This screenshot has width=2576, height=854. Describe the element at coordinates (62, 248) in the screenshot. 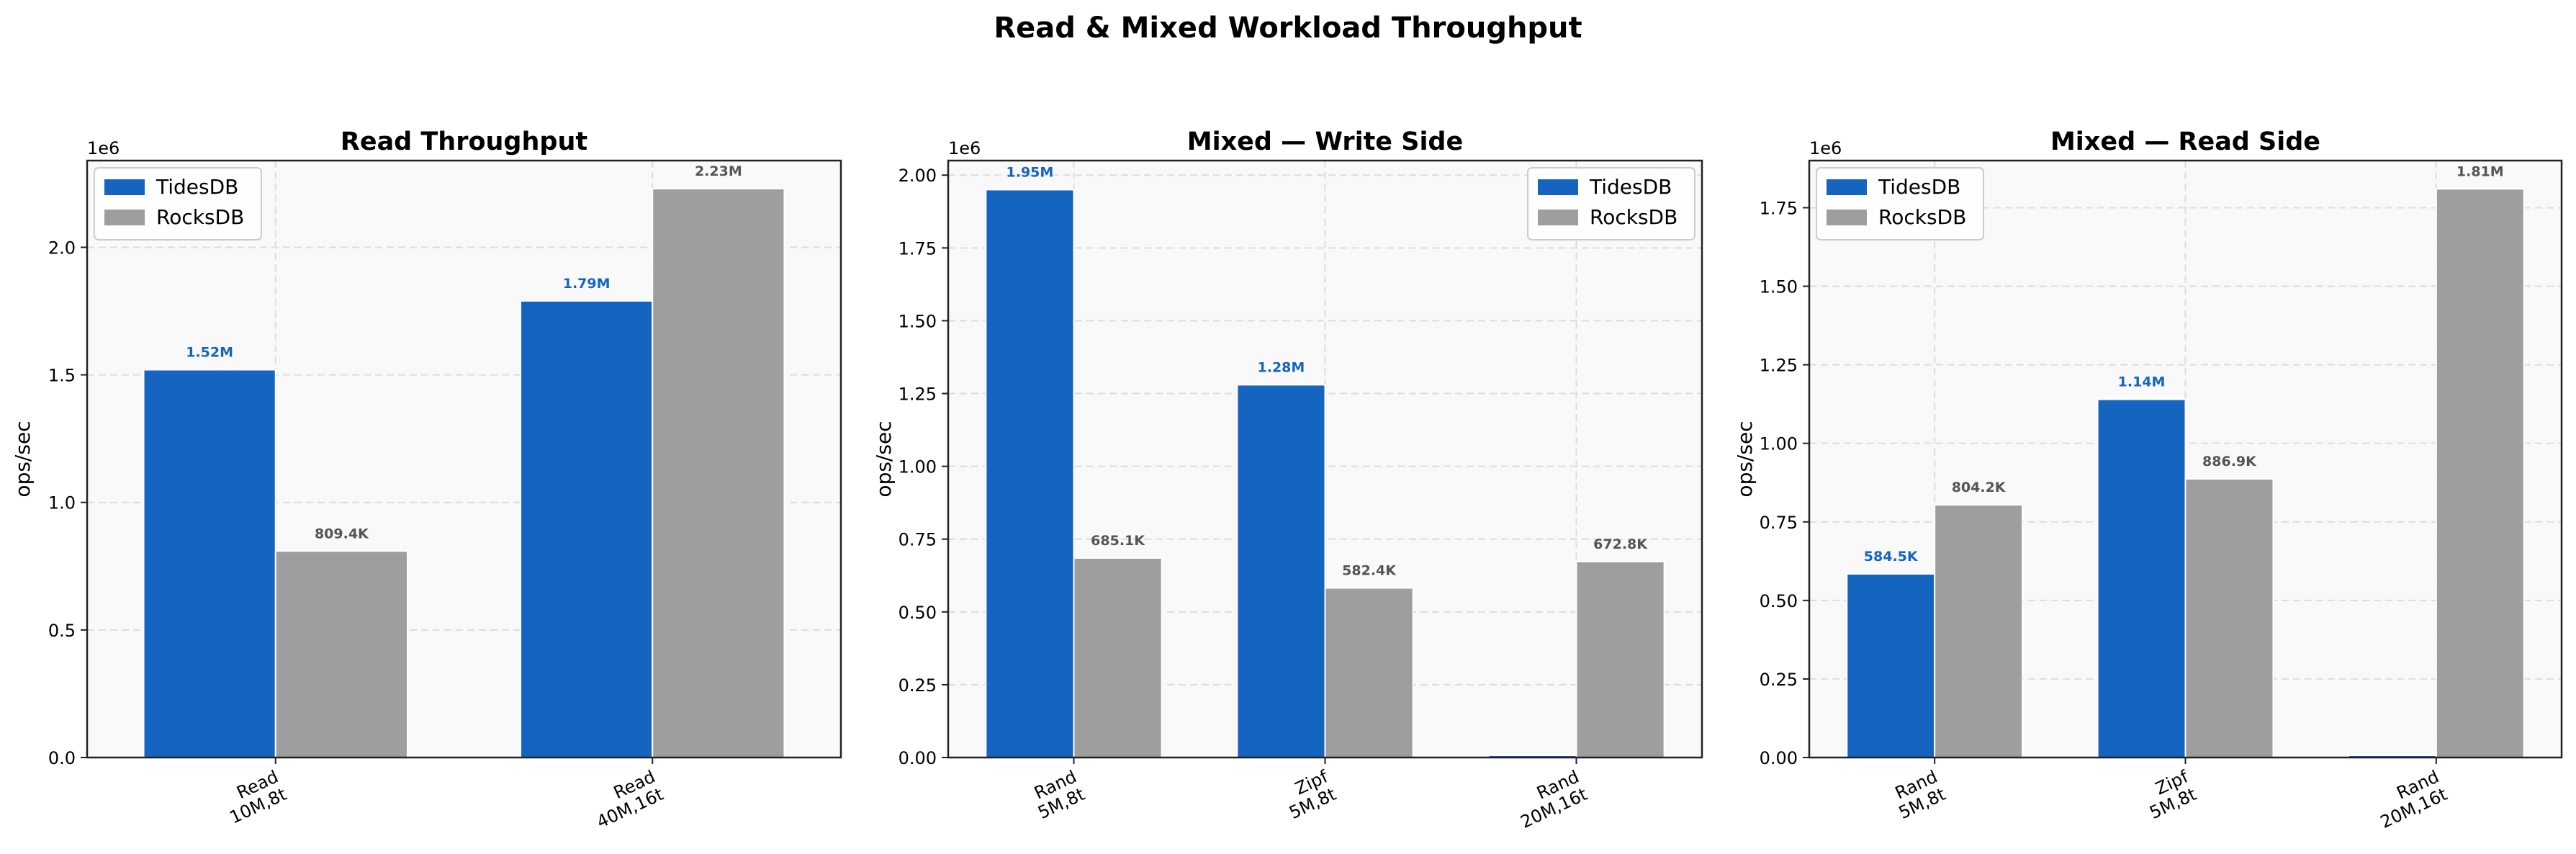

I see `y-tick-label: 2.0` at that location.